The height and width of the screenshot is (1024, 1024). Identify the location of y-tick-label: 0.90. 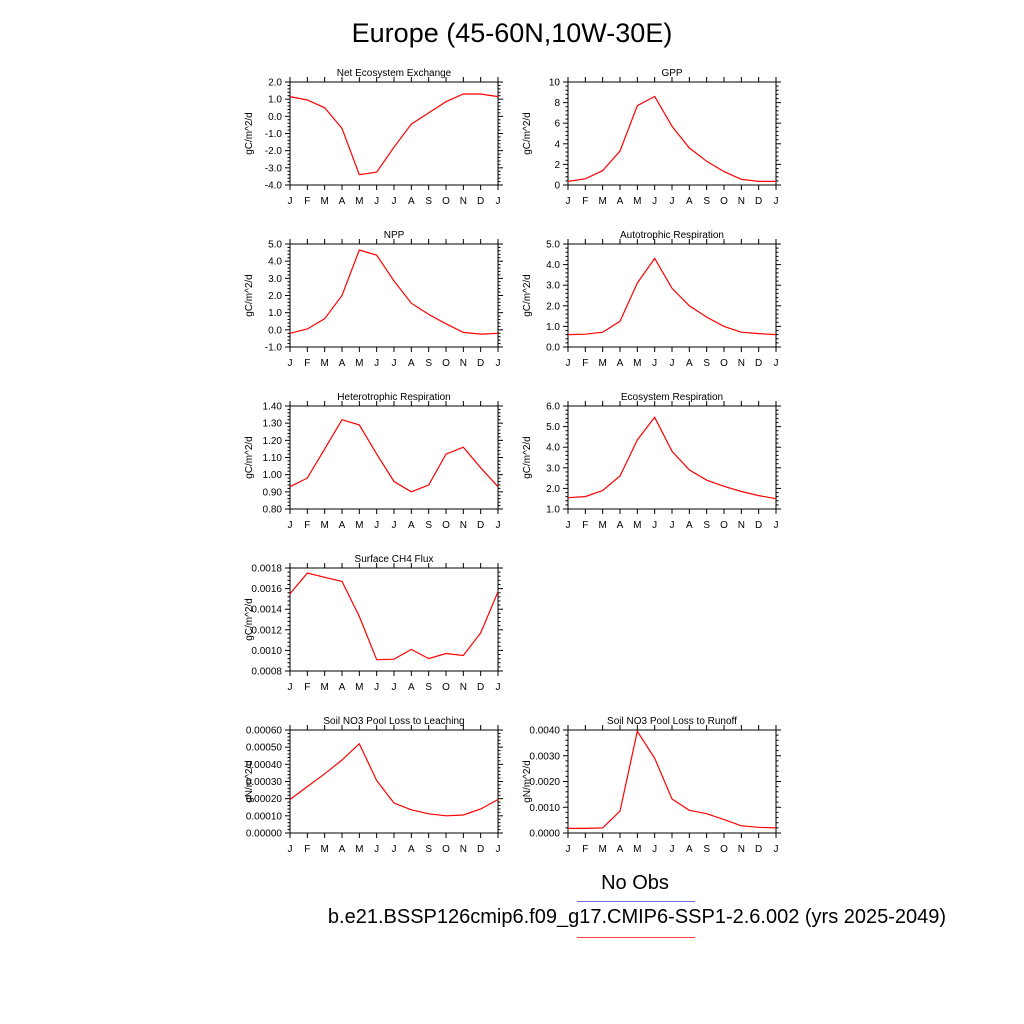
(273, 492).